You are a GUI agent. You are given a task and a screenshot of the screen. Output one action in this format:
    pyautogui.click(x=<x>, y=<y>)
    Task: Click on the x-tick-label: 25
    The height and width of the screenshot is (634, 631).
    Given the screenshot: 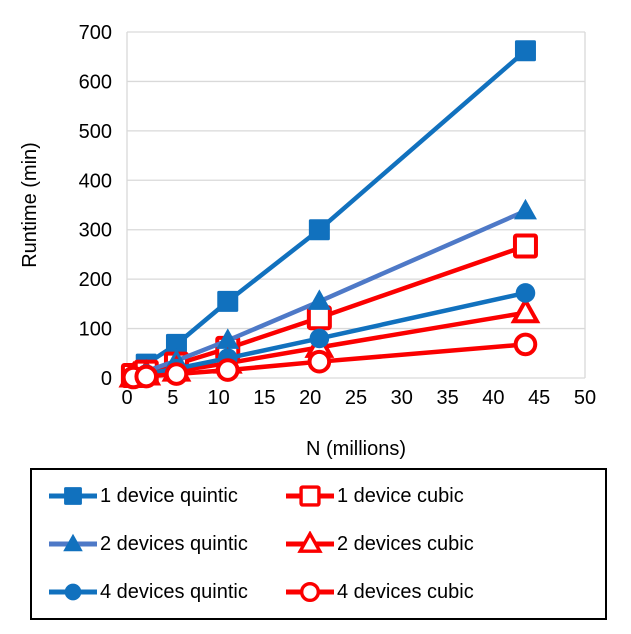 What is the action you would take?
    pyautogui.click(x=356, y=398)
    